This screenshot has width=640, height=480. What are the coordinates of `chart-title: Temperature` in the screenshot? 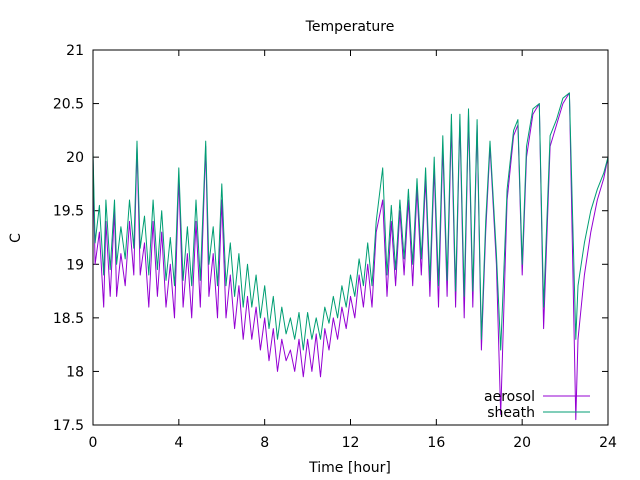 It's located at (350, 27).